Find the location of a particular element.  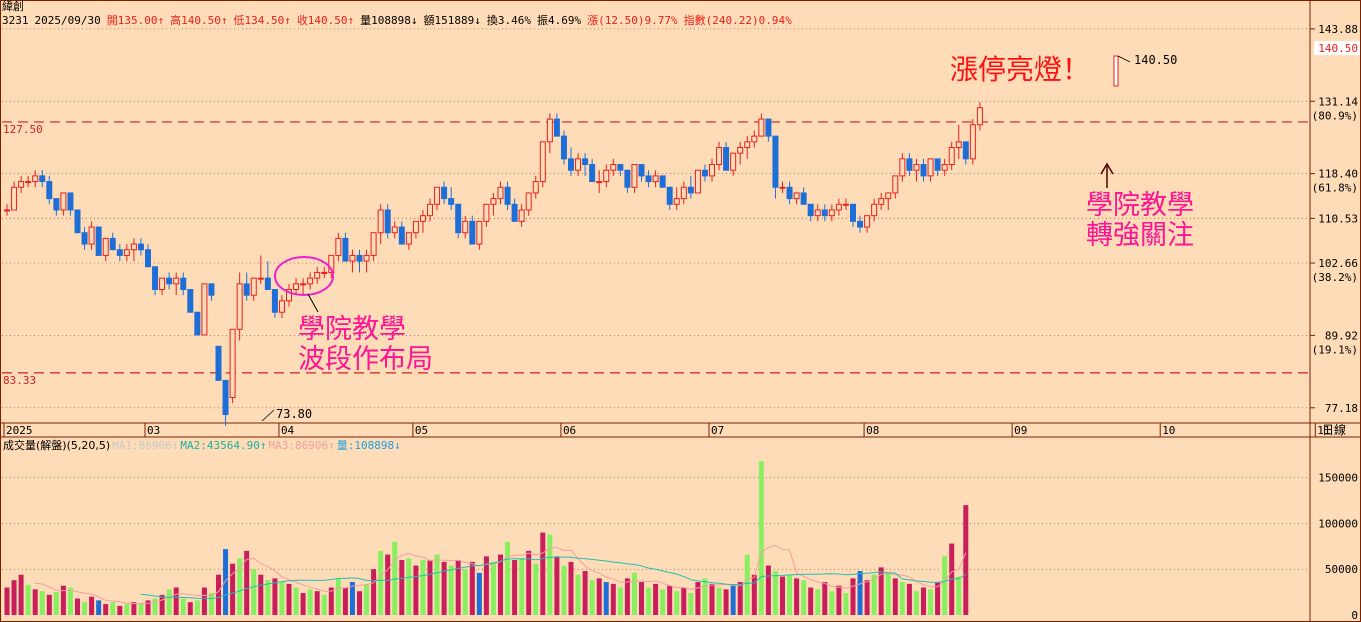

volume-tick-label: 0 is located at coordinates (1354, 615).